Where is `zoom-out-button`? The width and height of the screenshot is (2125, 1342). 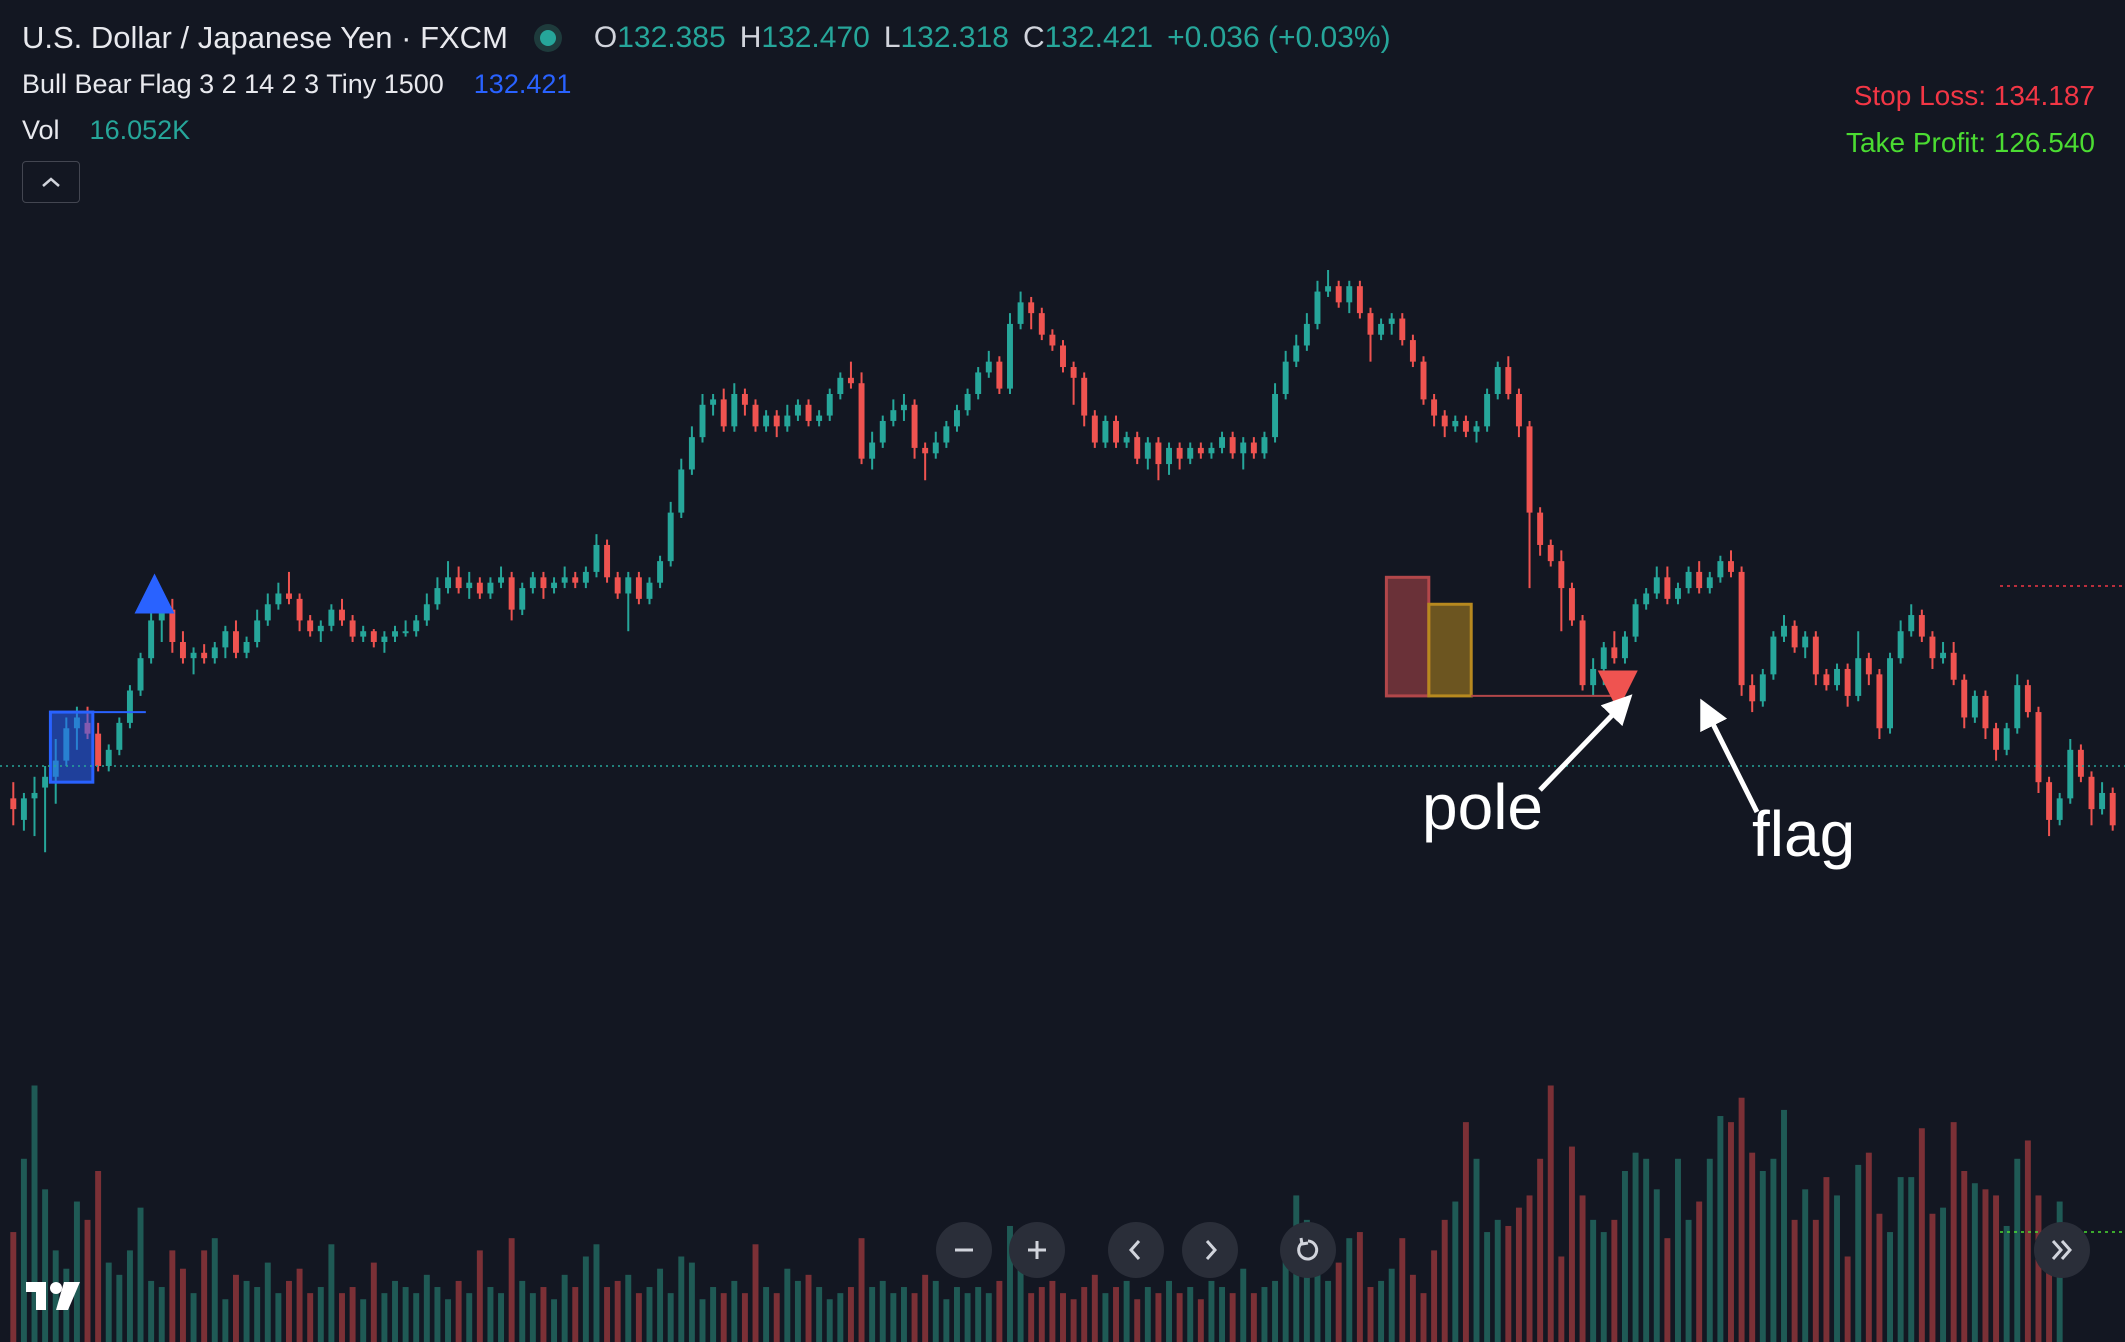 zoom-out-button is located at coordinates (964, 1250).